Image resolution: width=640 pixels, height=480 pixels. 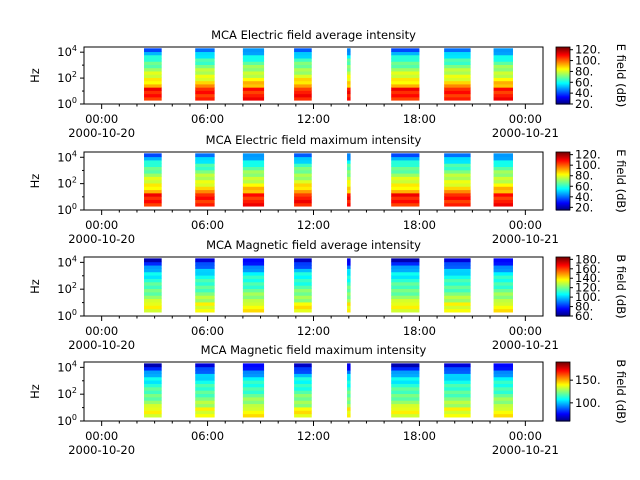 What do you see at coordinates (419, 119) in the screenshot?
I see `x-tick-label: 18:00` at bounding box center [419, 119].